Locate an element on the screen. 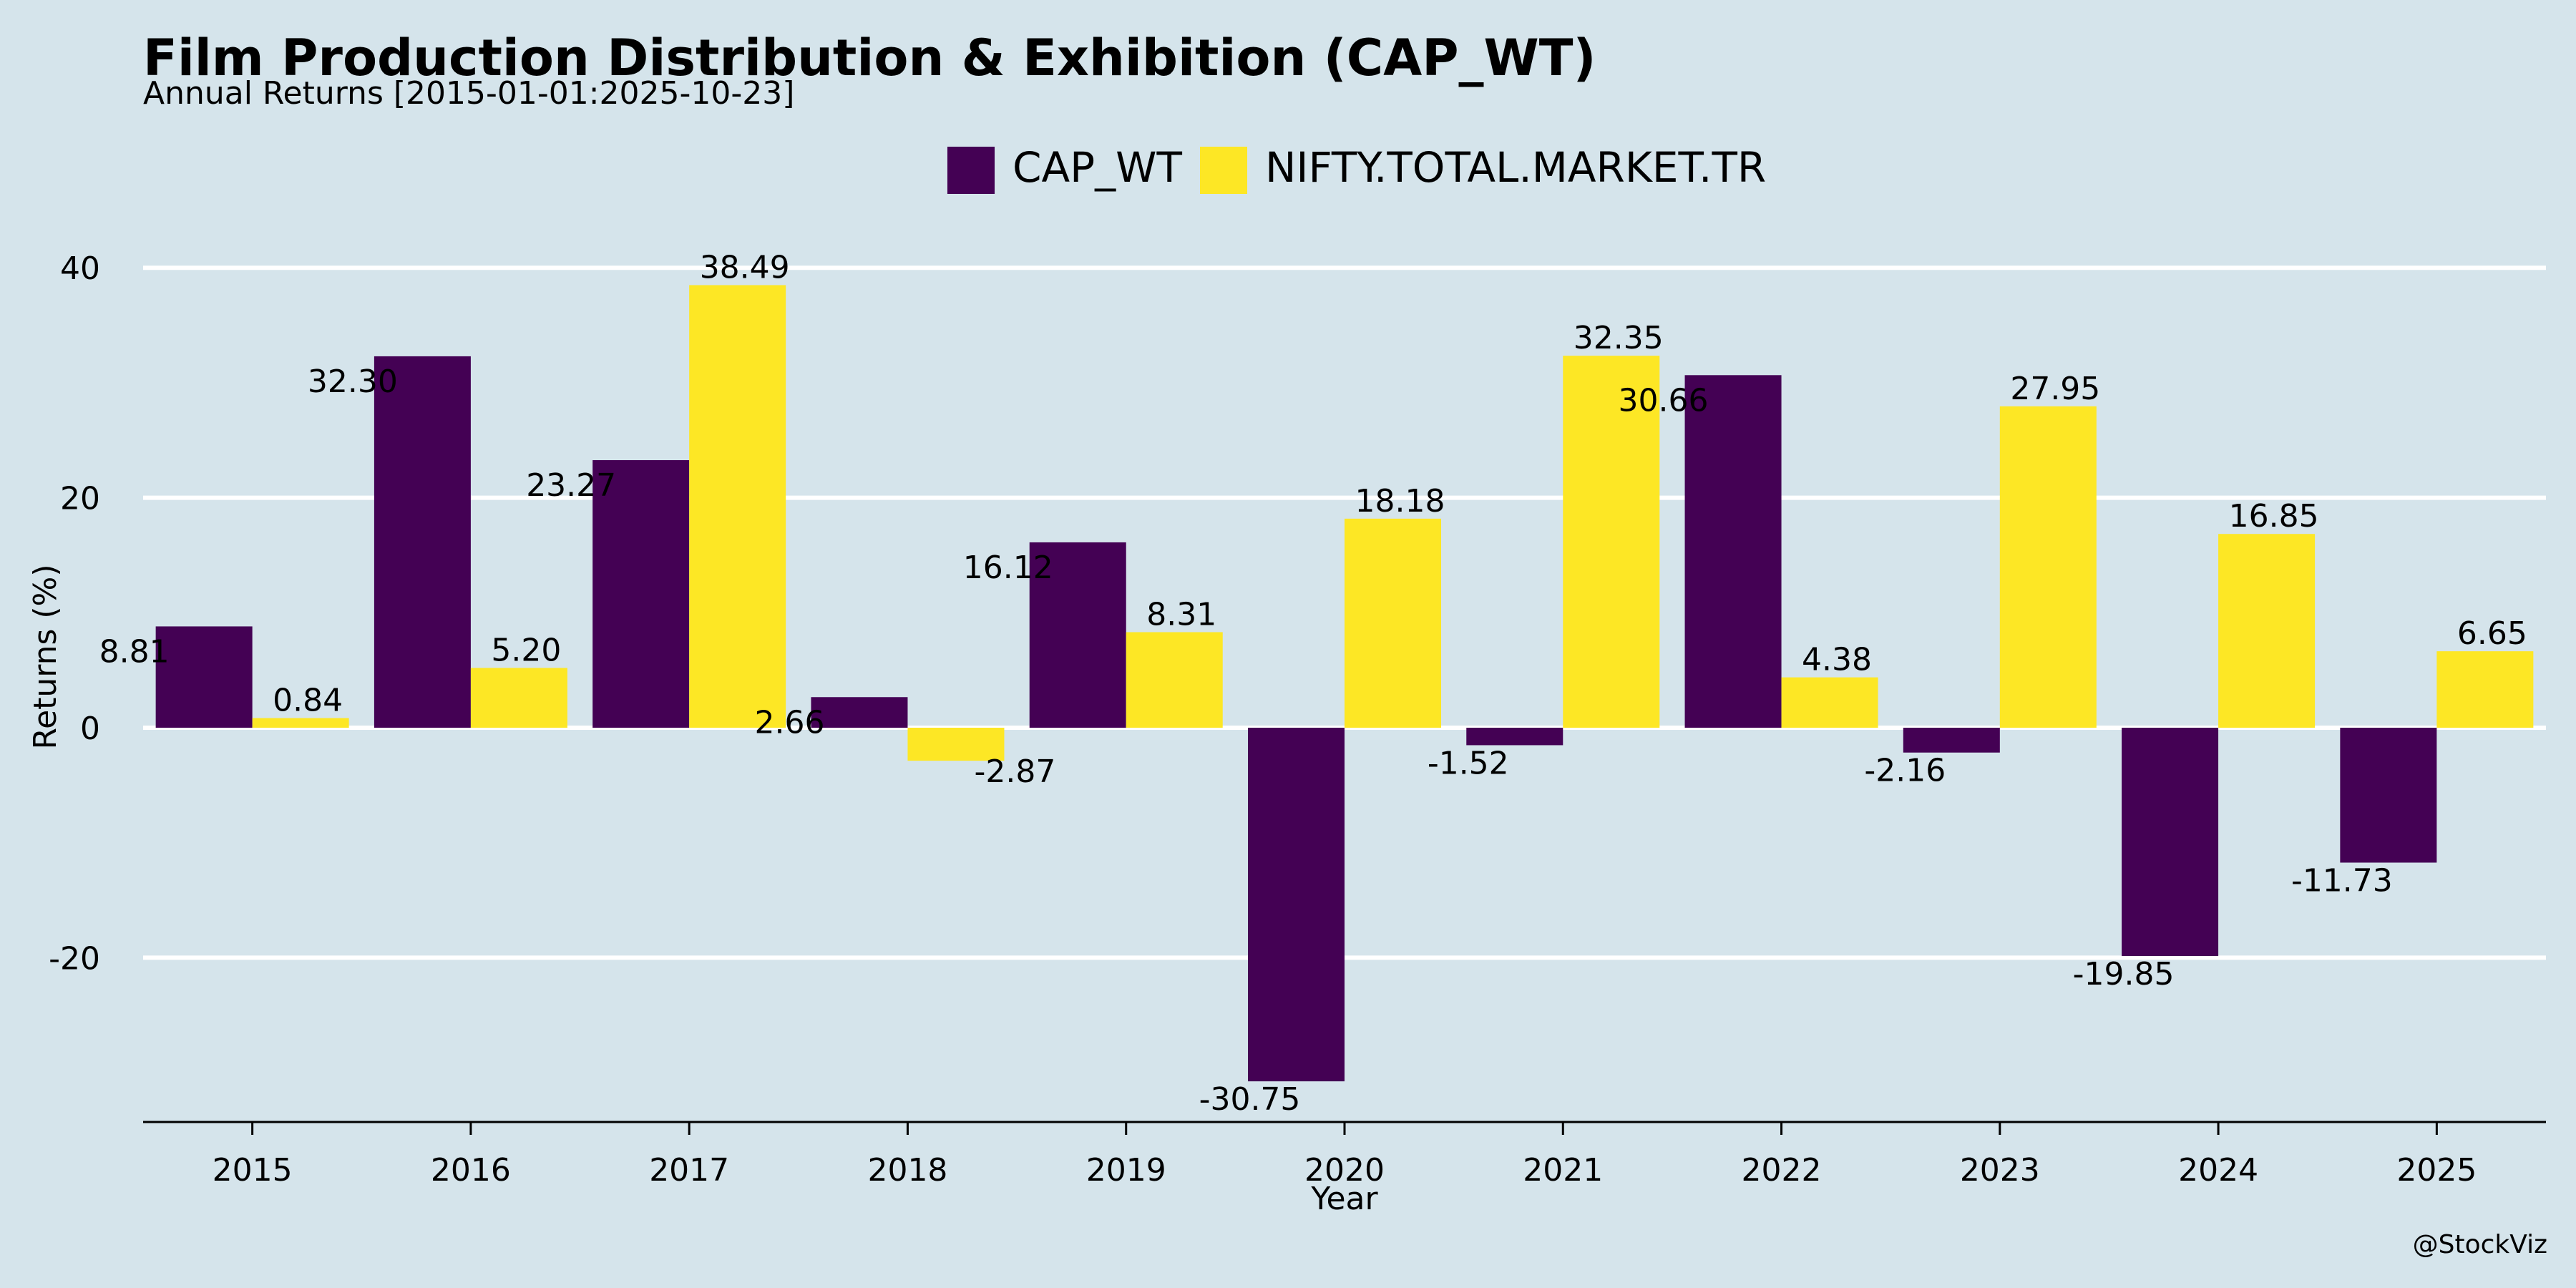 The height and width of the screenshot is (1288, 2576). bar-cap-wt-2023 is located at coordinates (1951, 740).